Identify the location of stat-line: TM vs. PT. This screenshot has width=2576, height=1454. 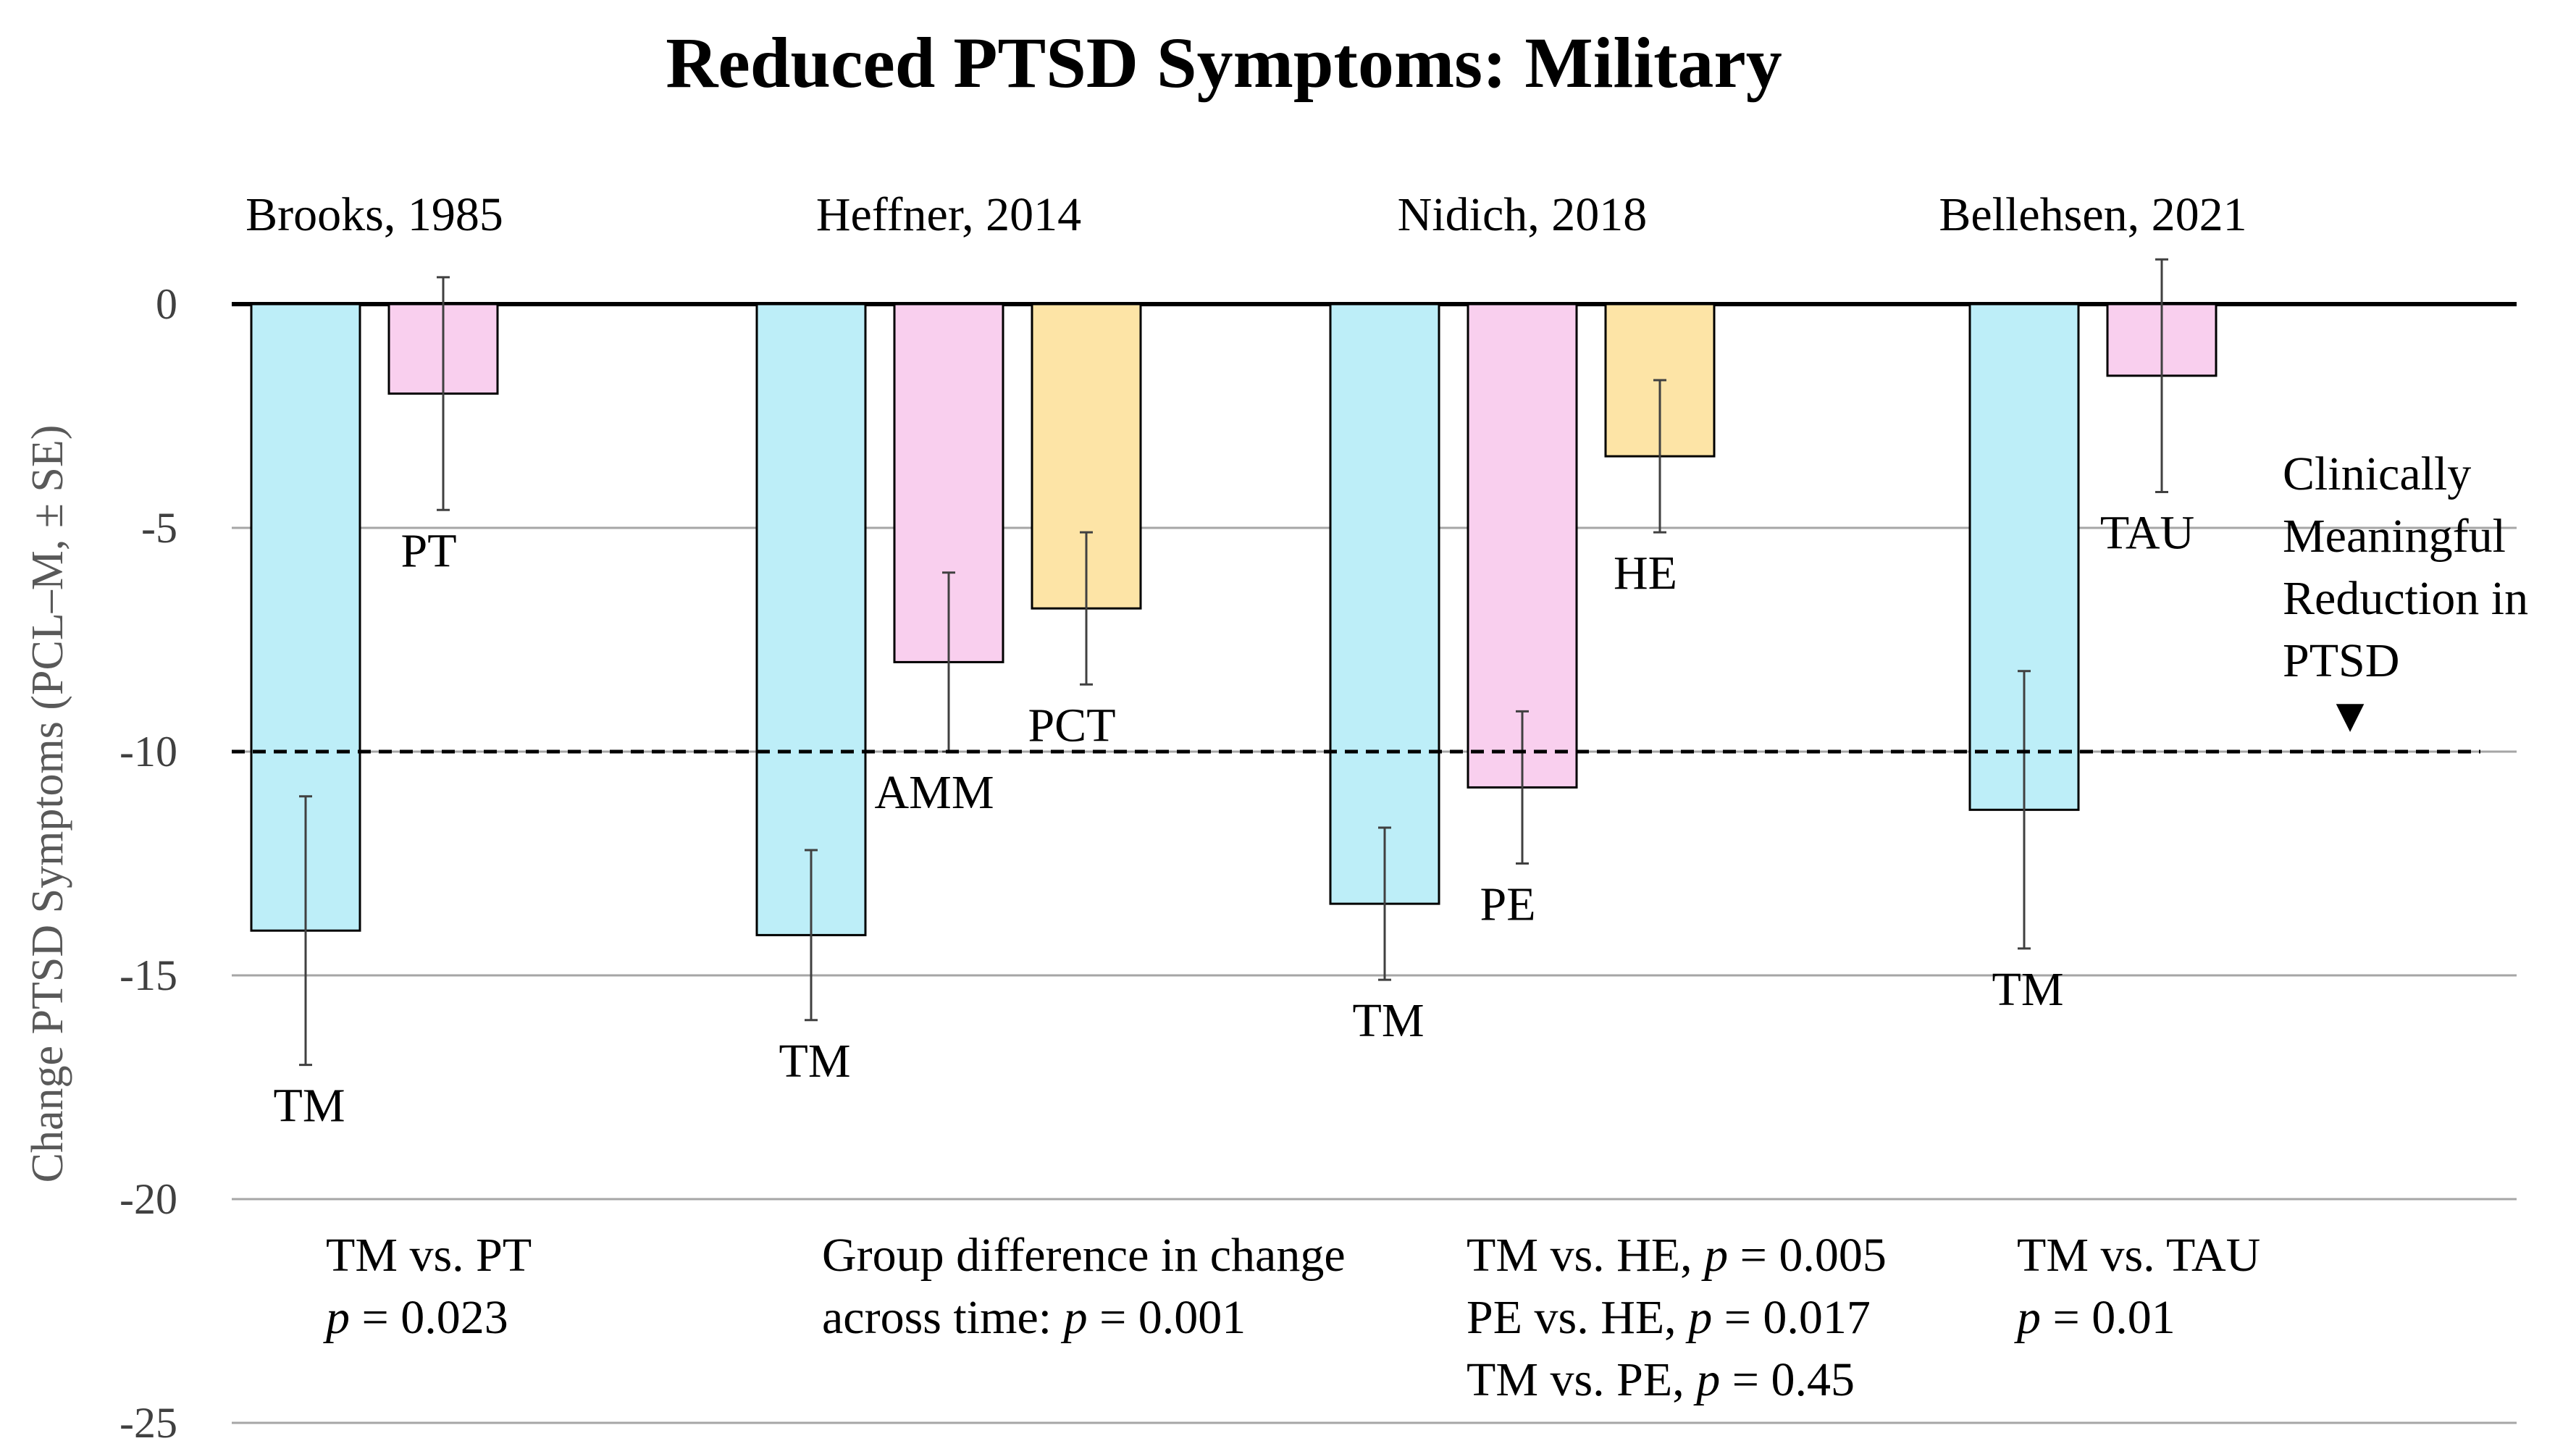
(429, 1255).